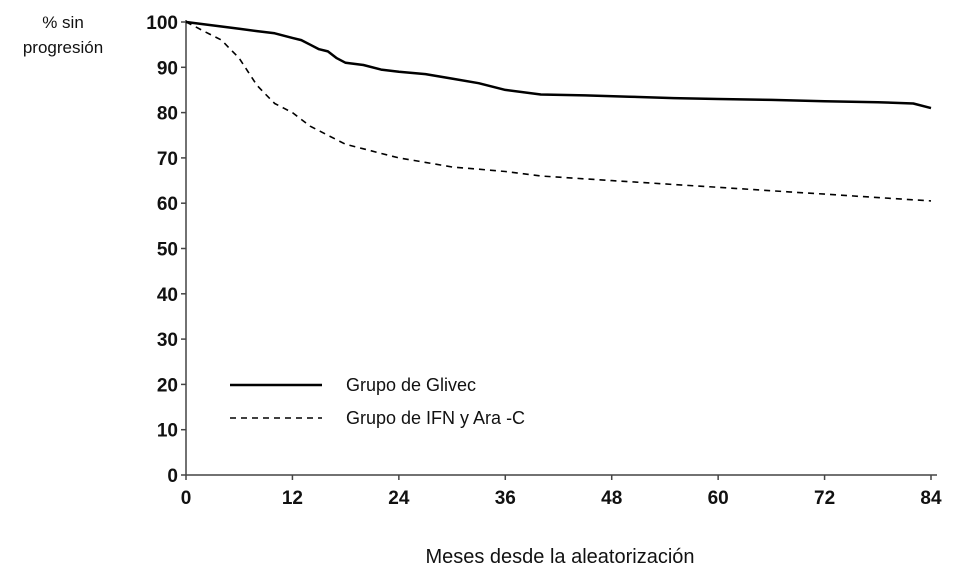 This screenshot has width=957, height=586. Describe the element at coordinates (186, 498) in the screenshot. I see `x-tick-label: 0` at that location.